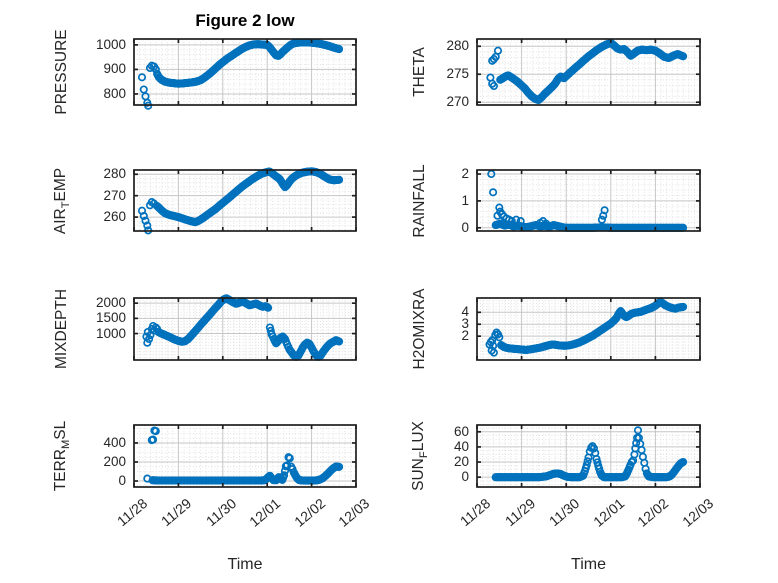  What do you see at coordinates (309, 512) in the screenshot?
I see `terr-msl-x-tick-label: 12/02` at bounding box center [309, 512].